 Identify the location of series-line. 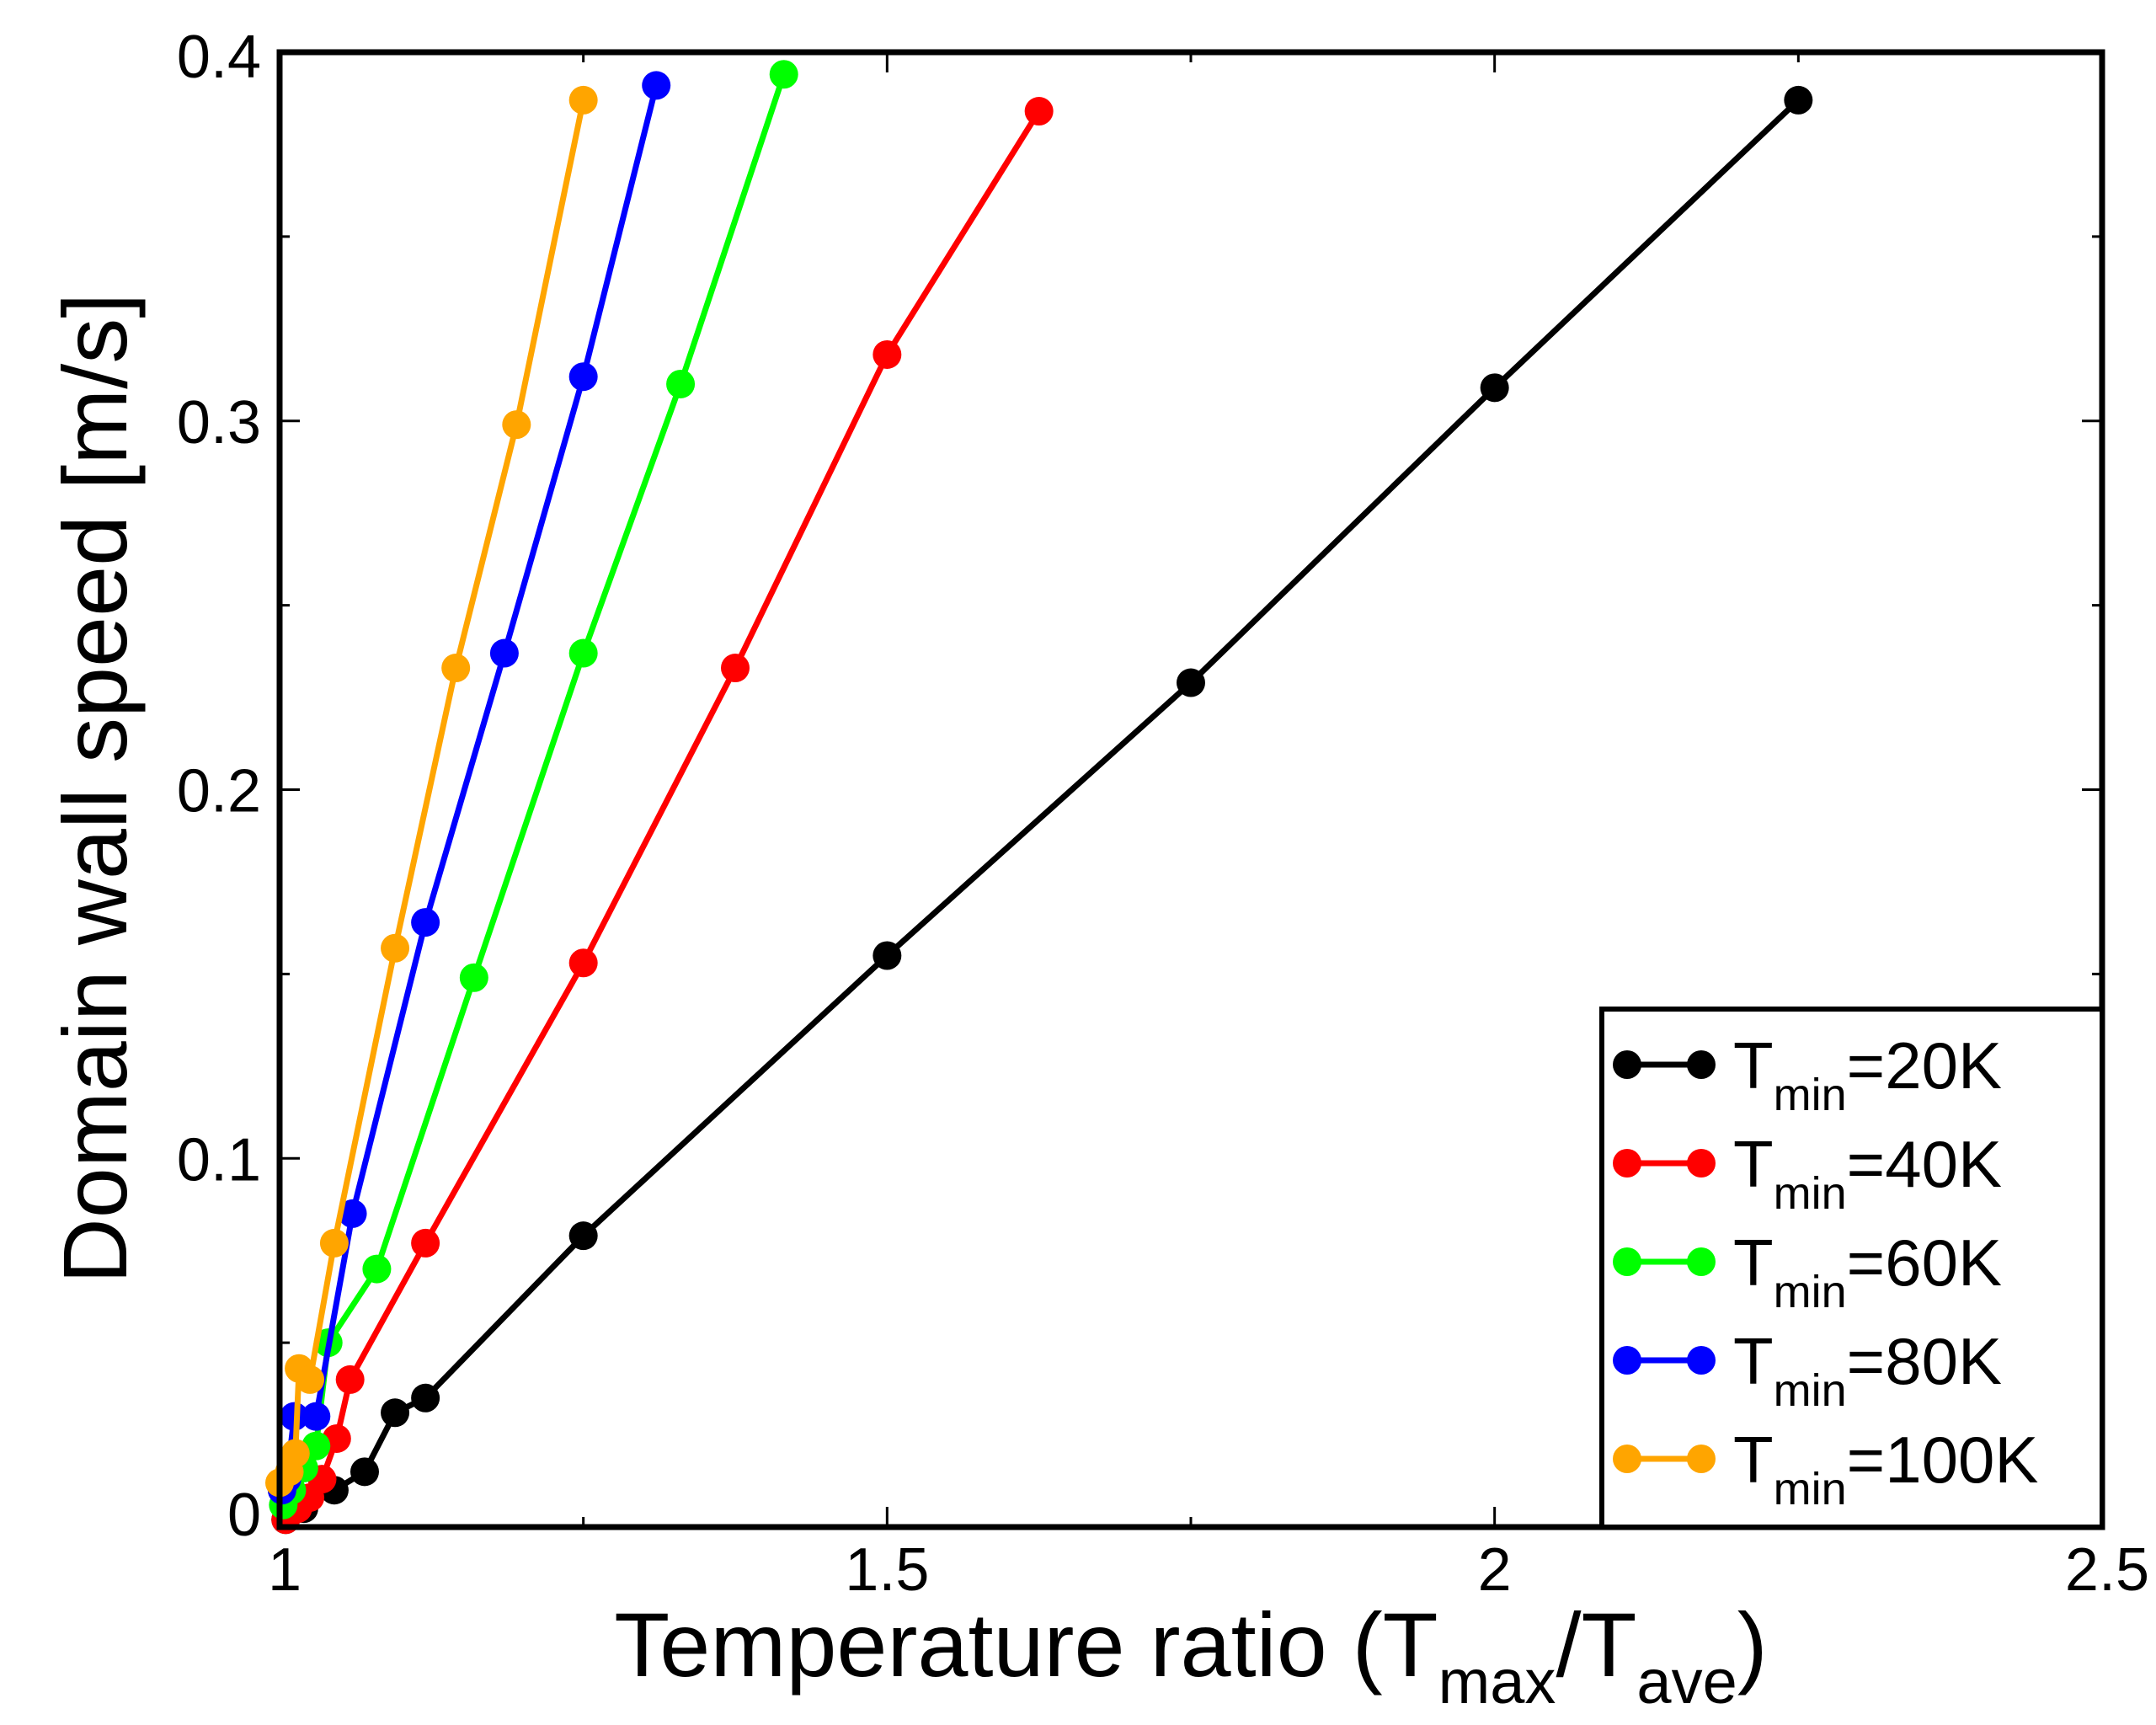
(469, 787).